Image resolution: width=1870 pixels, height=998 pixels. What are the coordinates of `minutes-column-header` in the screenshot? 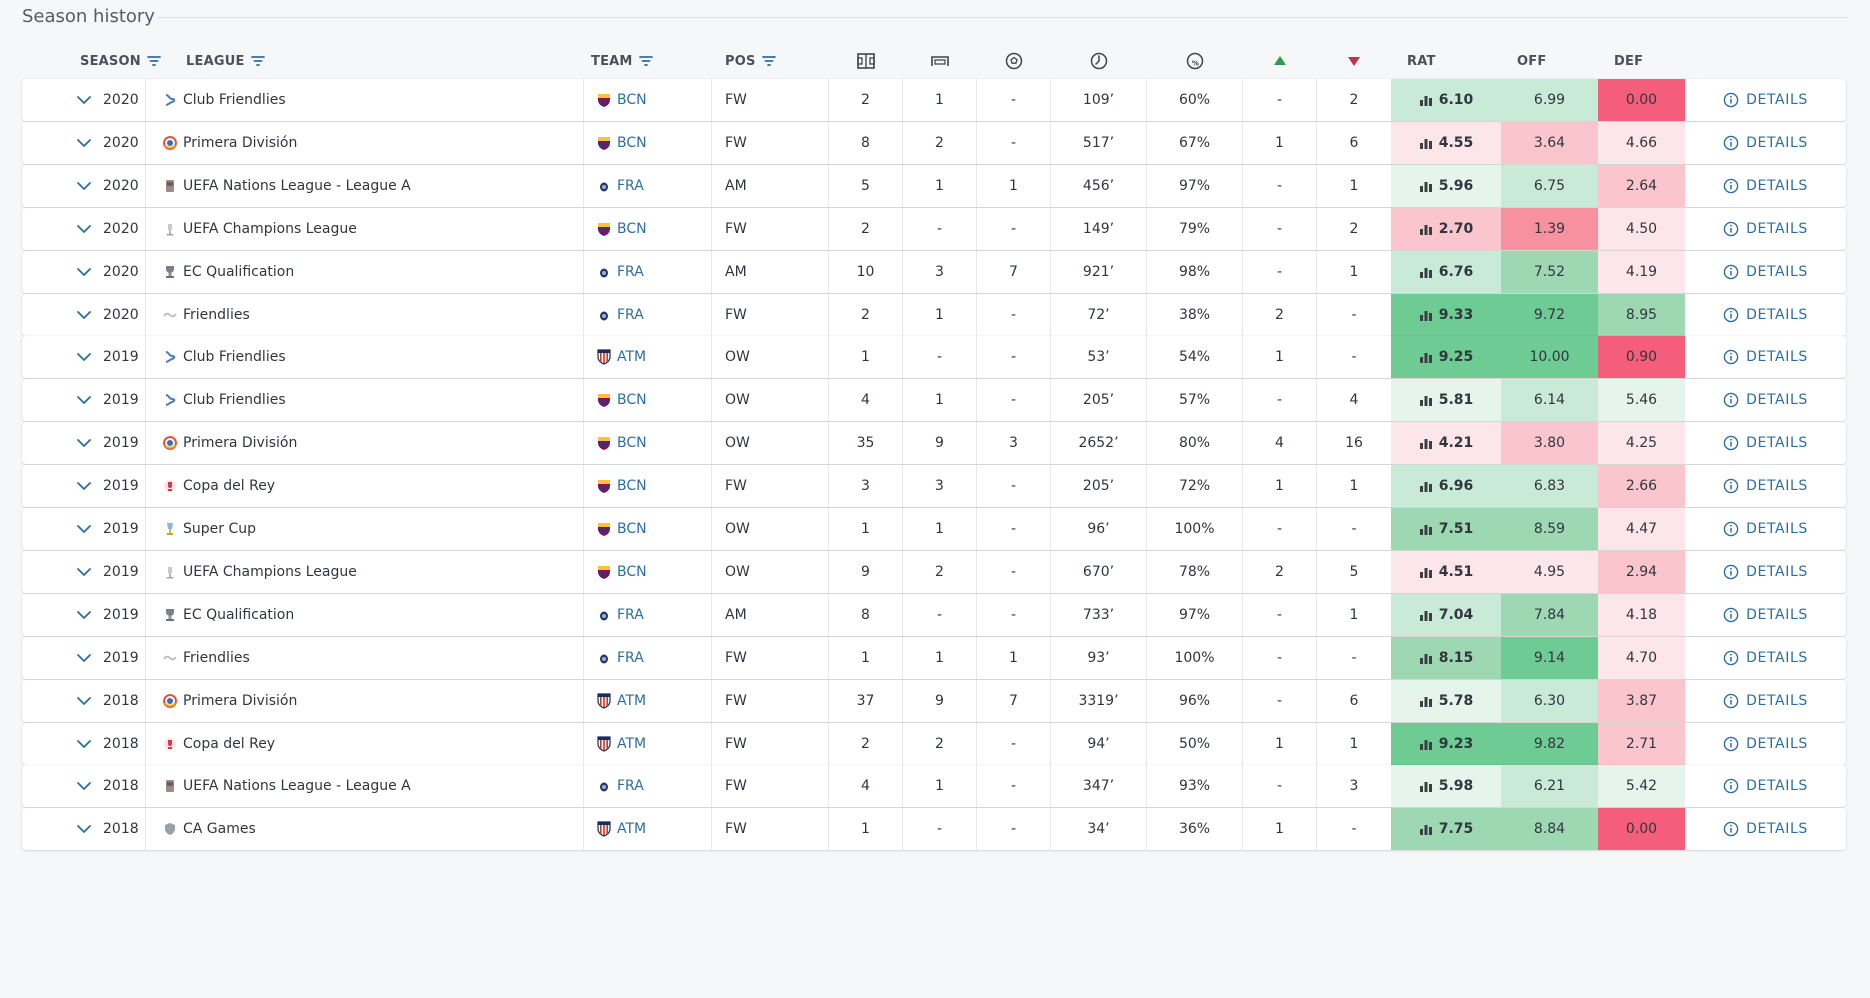 It's located at (1099, 61).